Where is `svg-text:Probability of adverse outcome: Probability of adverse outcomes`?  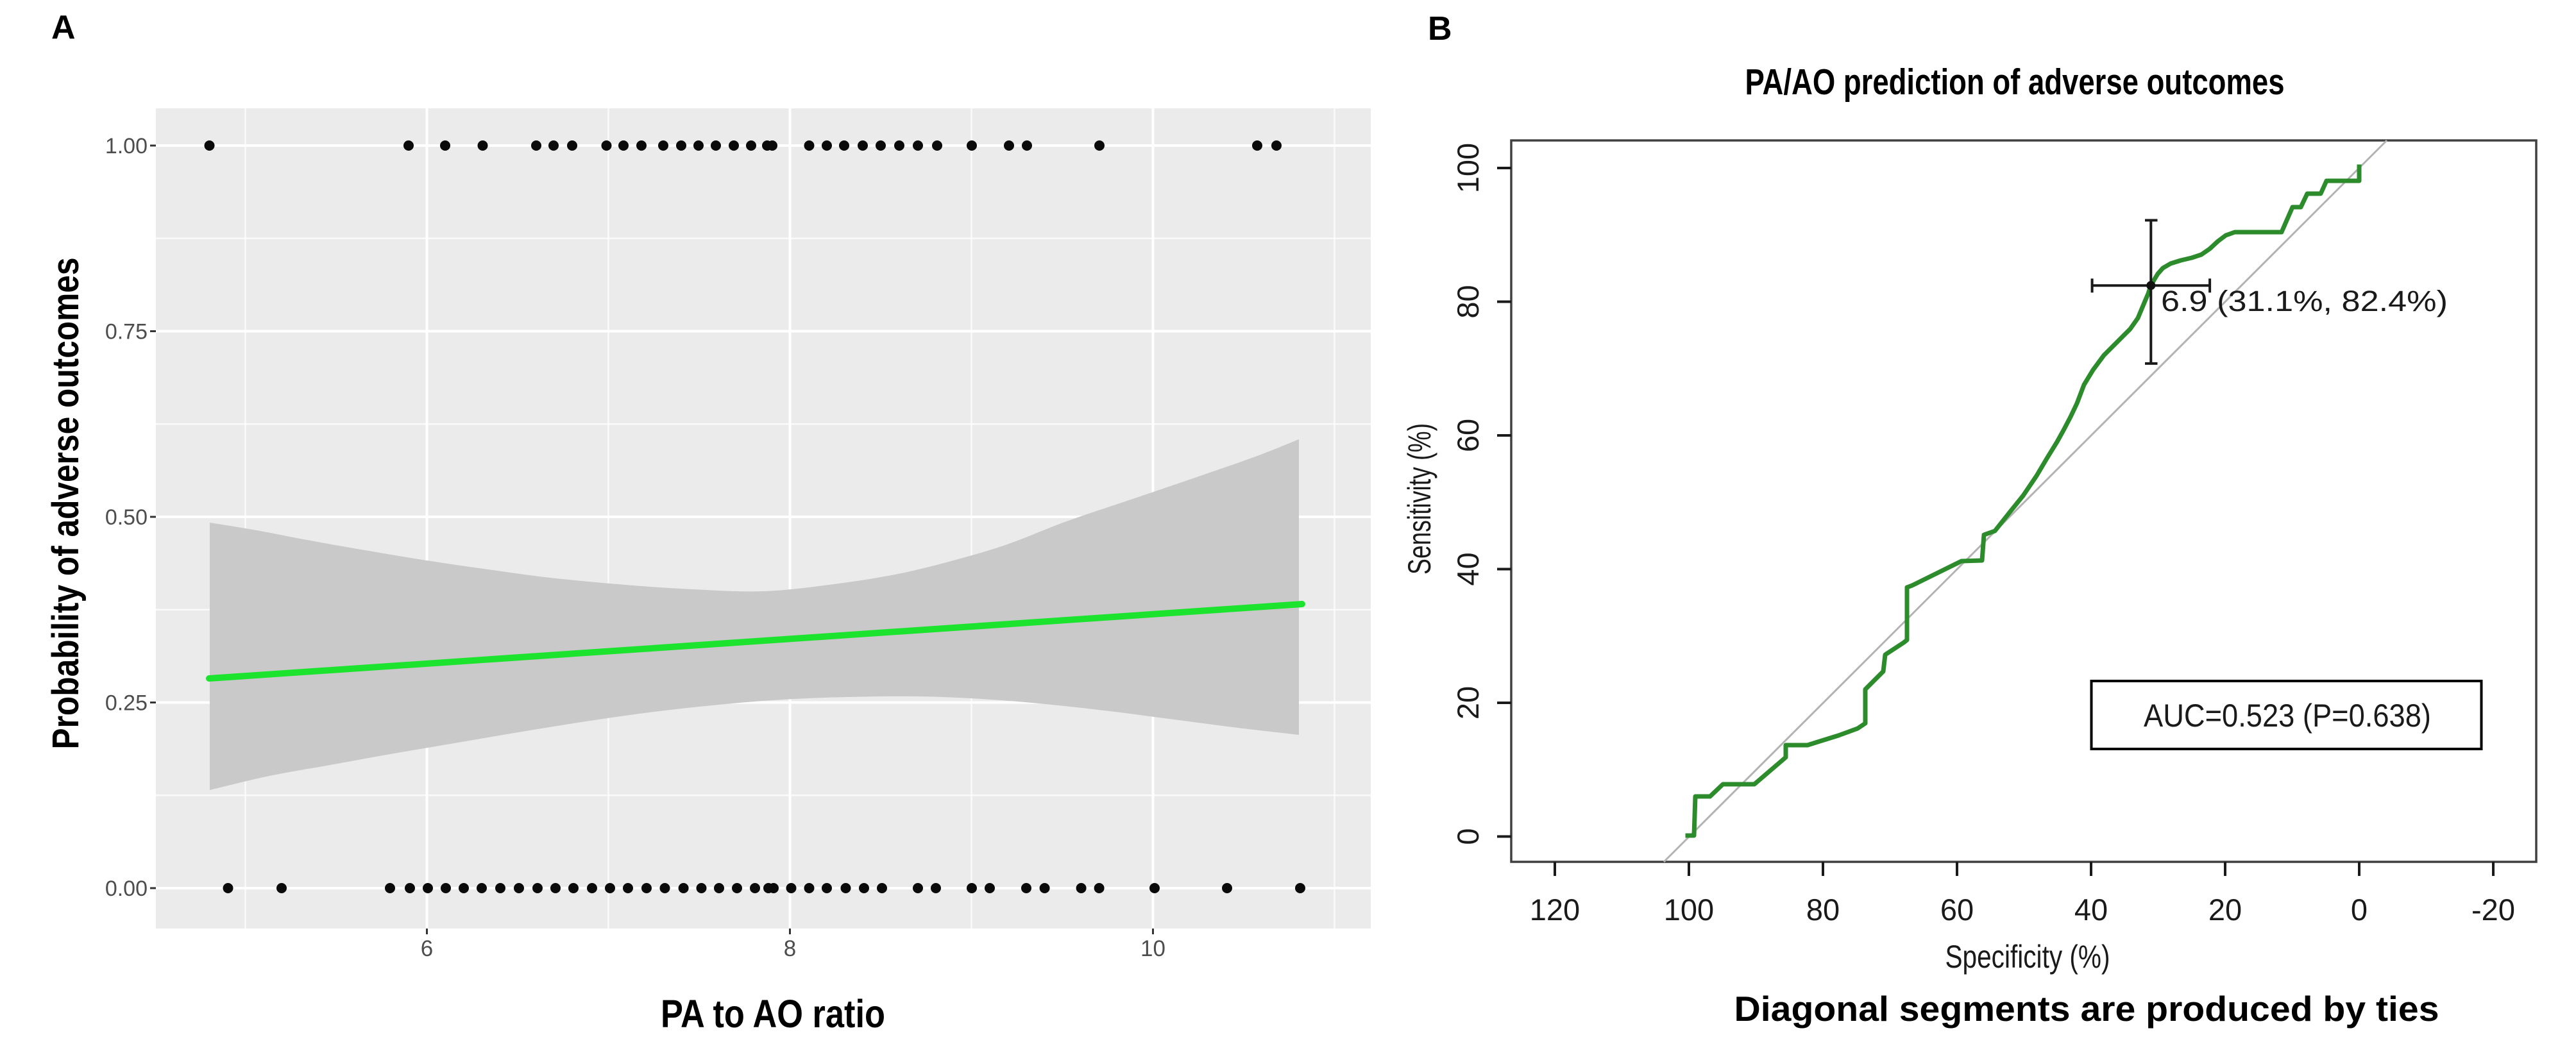 svg-text:Probability of adverse outcome: Probability of adverse outcomes is located at coordinates (66, 504).